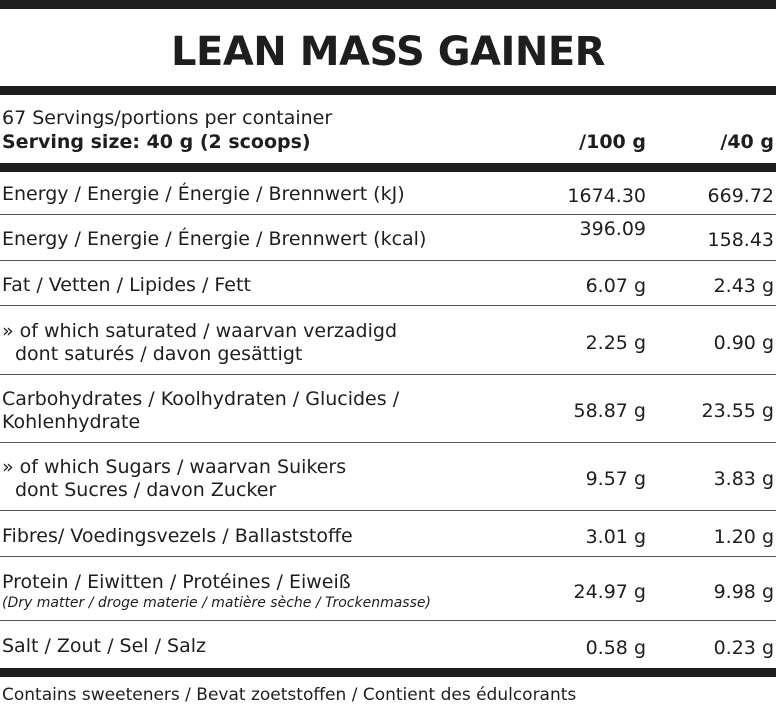  I want to click on row-value-fat-100g: 6.07 g, so click(615, 286).